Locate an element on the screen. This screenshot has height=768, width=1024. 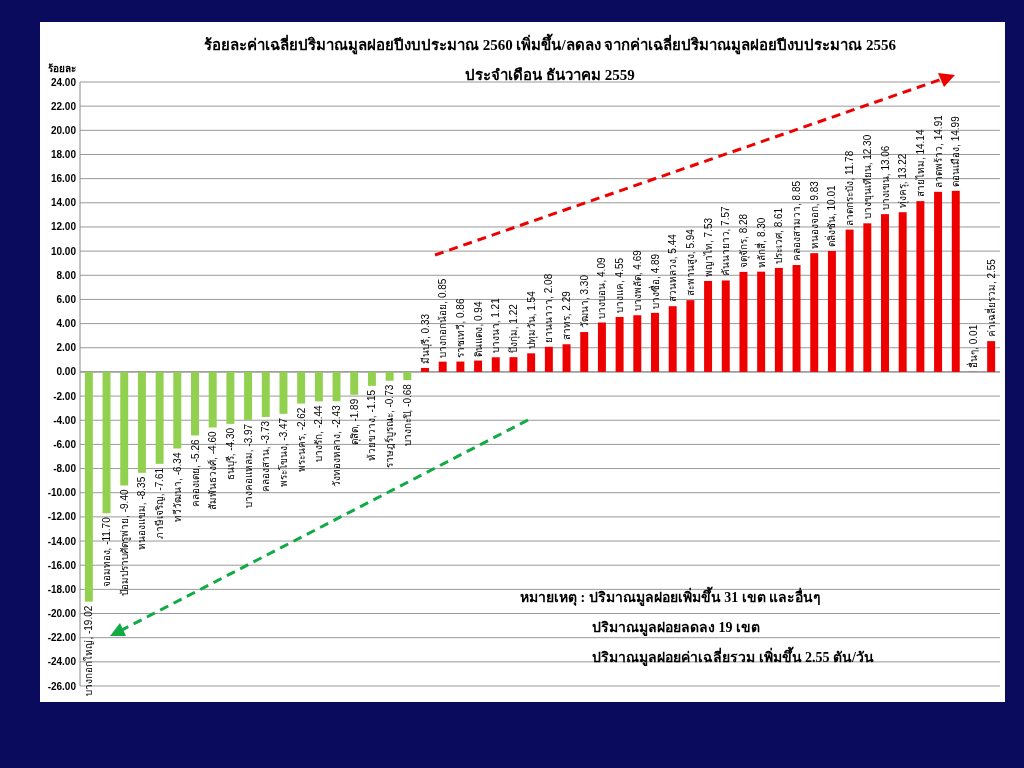
y-tick-label: -8.00 is located at coordinates (65, 469).